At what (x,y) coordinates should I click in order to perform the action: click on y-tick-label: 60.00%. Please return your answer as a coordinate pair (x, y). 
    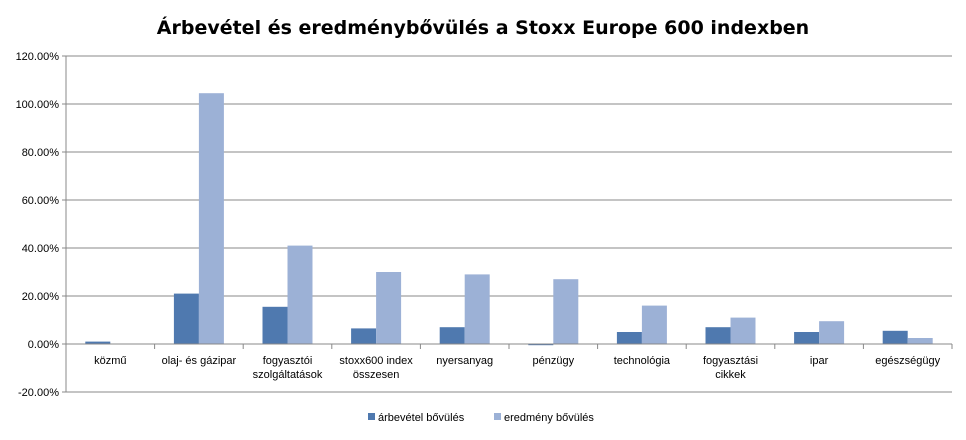
    Looking at the image, I should click on (41, 201).